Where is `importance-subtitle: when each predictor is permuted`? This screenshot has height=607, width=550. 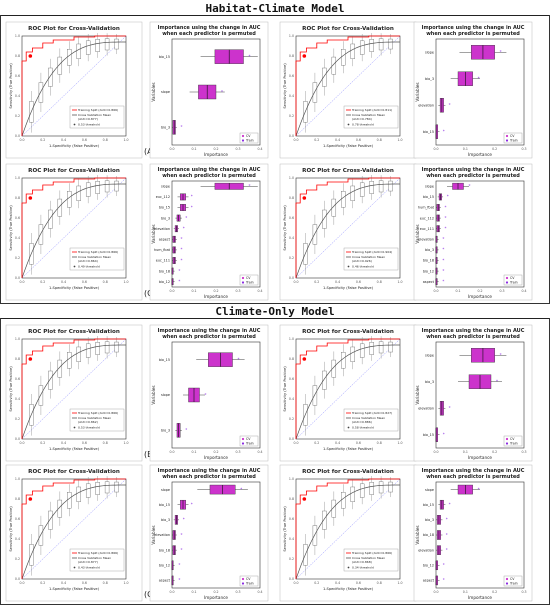 importance-subtitle: when each predictor is permuted is located at coordinates (473, 34).